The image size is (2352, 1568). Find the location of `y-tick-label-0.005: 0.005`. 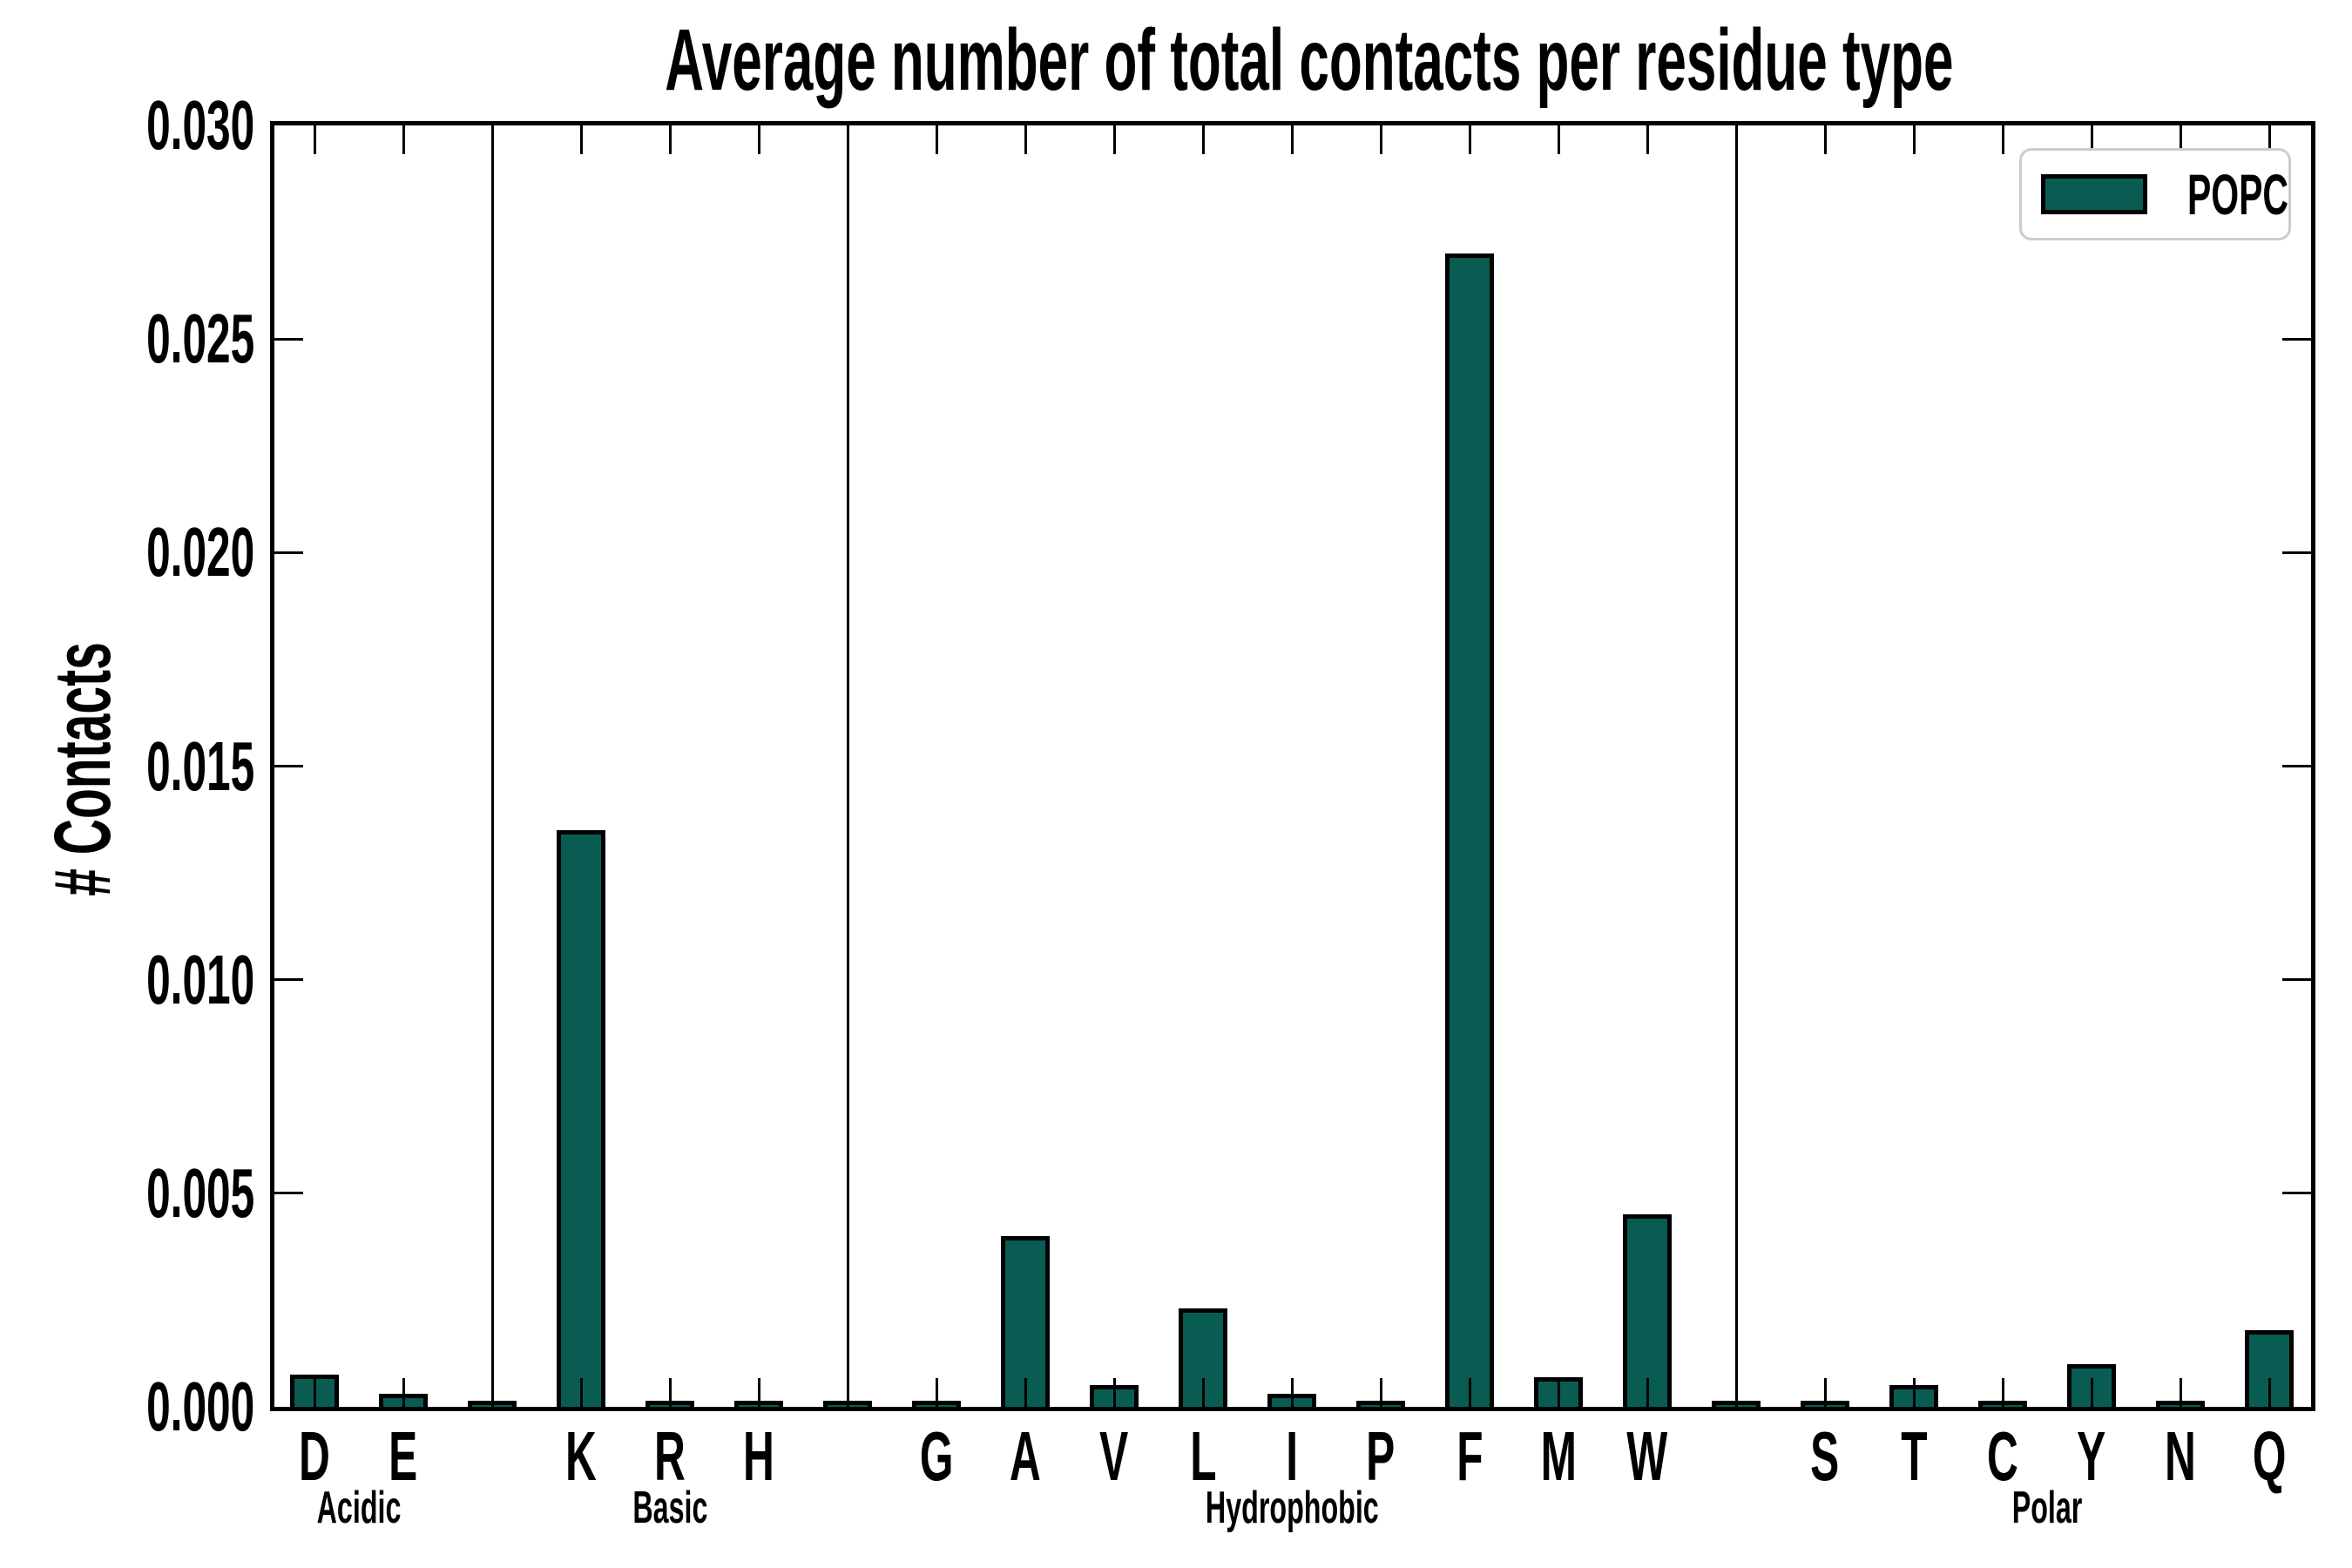

y-tick-label-0.005: 0.005 is located at coordinates (127, 1192).